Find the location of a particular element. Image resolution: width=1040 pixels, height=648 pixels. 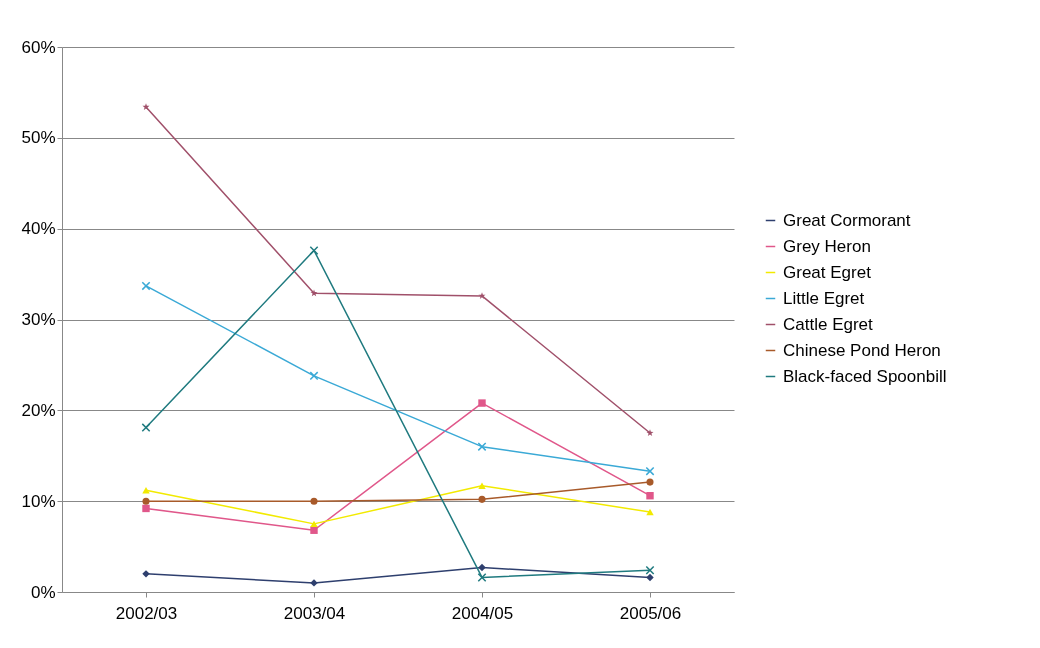

legend-label: Cattle Egret is located at coordinates (828, 324).